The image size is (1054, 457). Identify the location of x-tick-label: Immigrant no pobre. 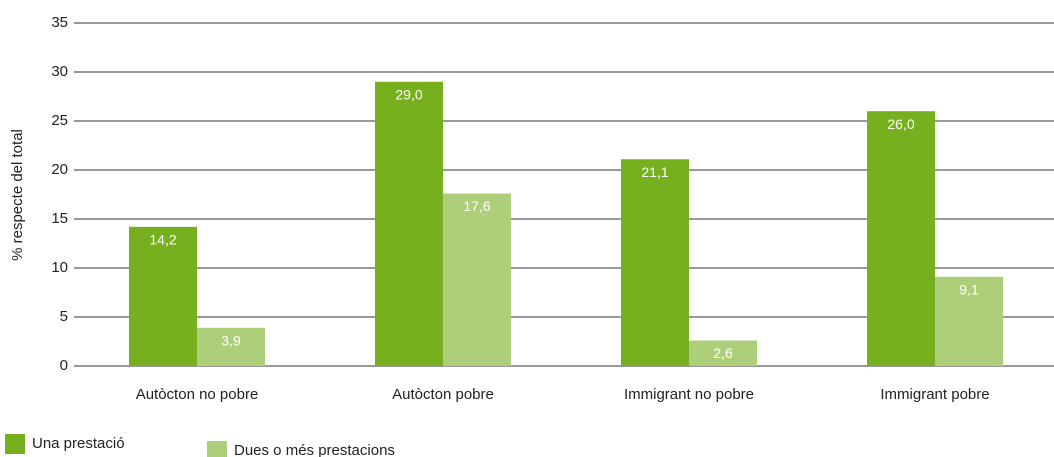
(689, 394).